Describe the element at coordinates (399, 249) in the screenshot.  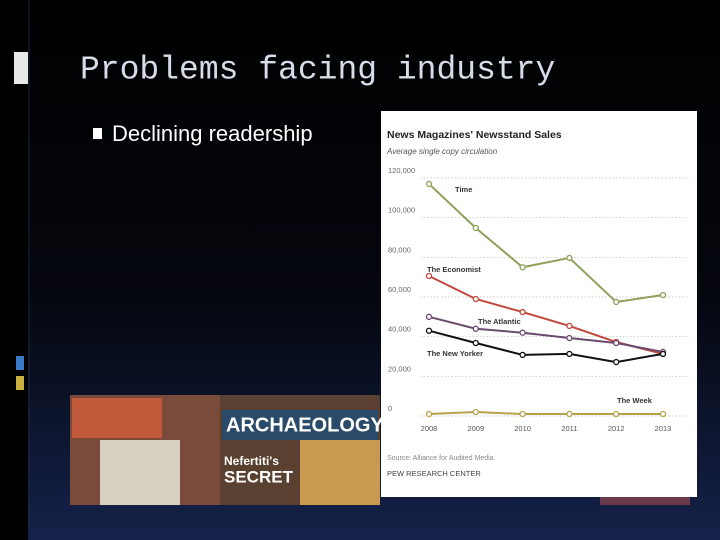
I see `y-tick-label: 80,000` at that location.